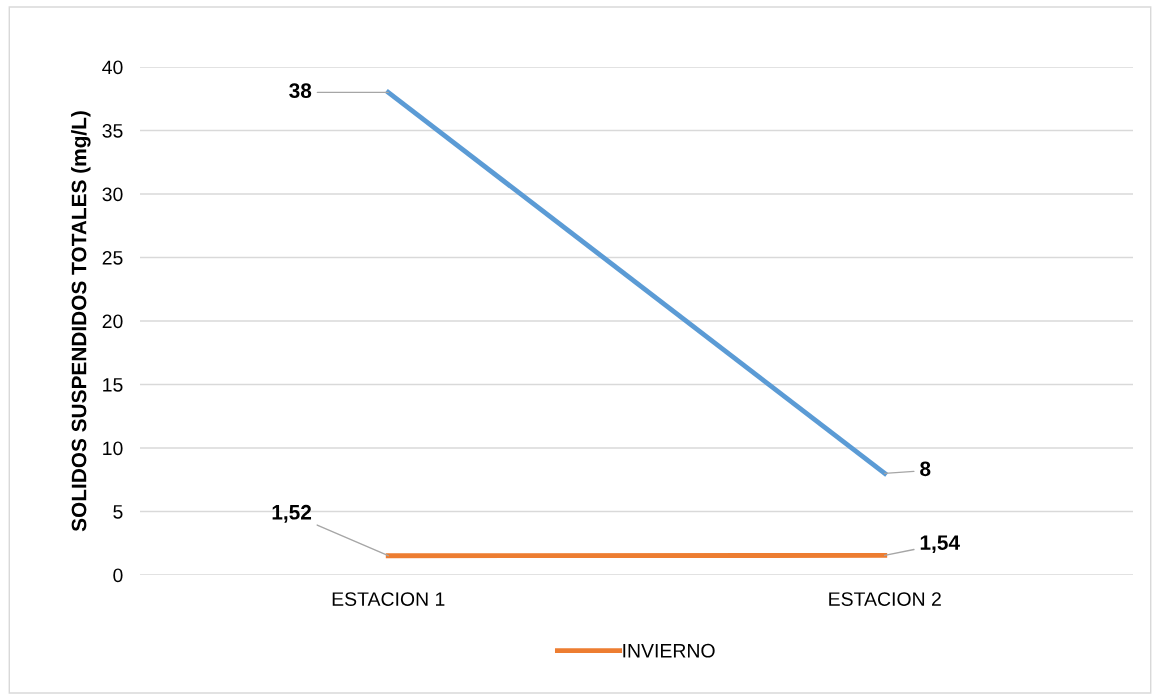 This screenshot has height=700, width=1160. What do you see at coordinates (81, 321) in the screenshot?
I see `y-axis-title: SOLIDOS SUSPENDIDOS TOTALES (mg/L)` at bounding box center [81, 321].